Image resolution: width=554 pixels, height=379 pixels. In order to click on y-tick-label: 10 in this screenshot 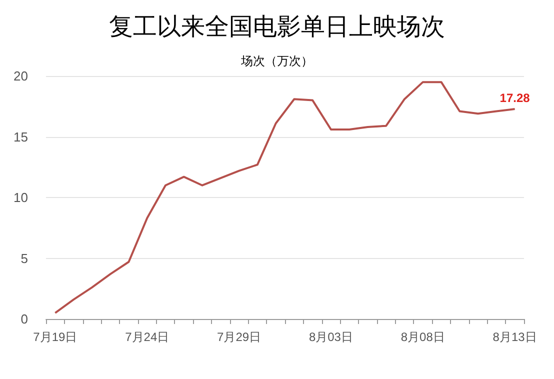, I will do `click(21, 197)`.